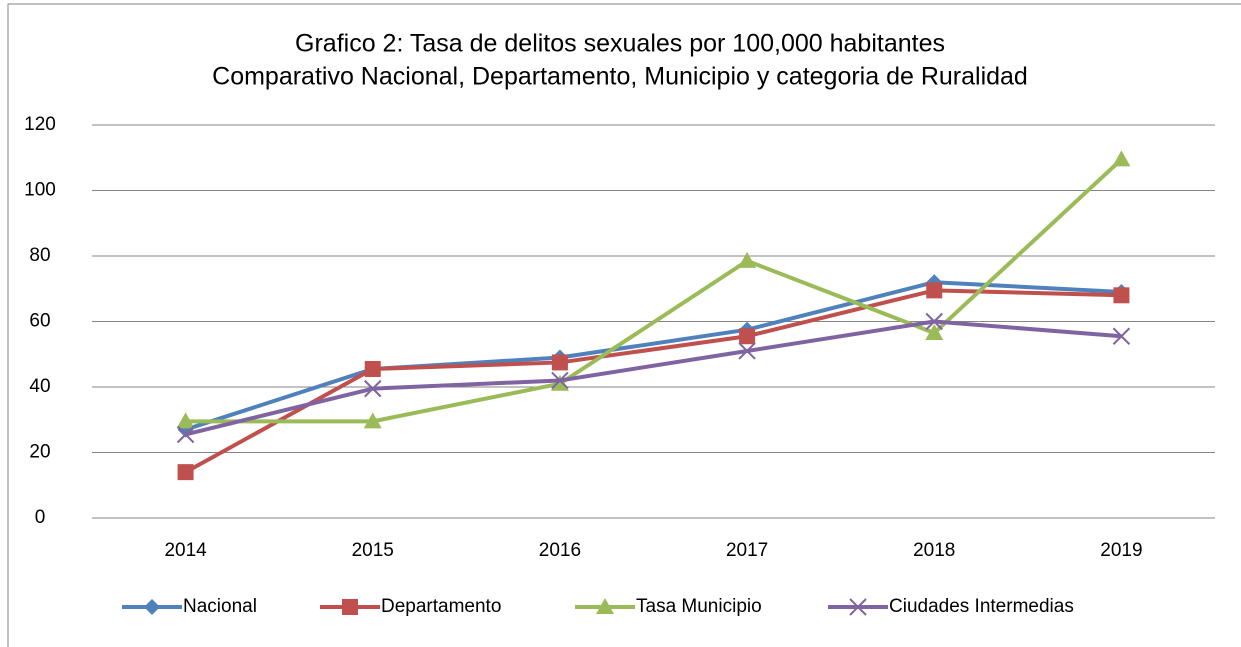 The height and width of the screenshot is (647, 1241). Describe the element at coordinates (1121, 550) in the screenshot. I see `x-tick-label: 2019` at that location.